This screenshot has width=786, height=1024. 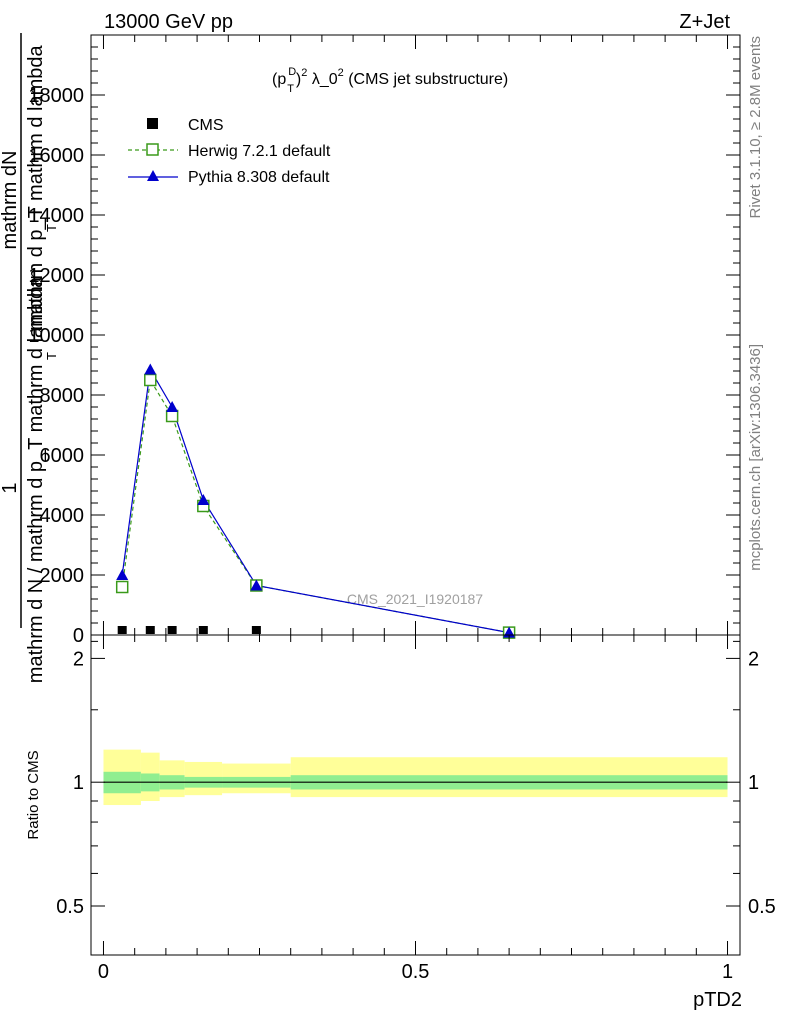 I want to click on pythia-line, so click(x=315, y=500).